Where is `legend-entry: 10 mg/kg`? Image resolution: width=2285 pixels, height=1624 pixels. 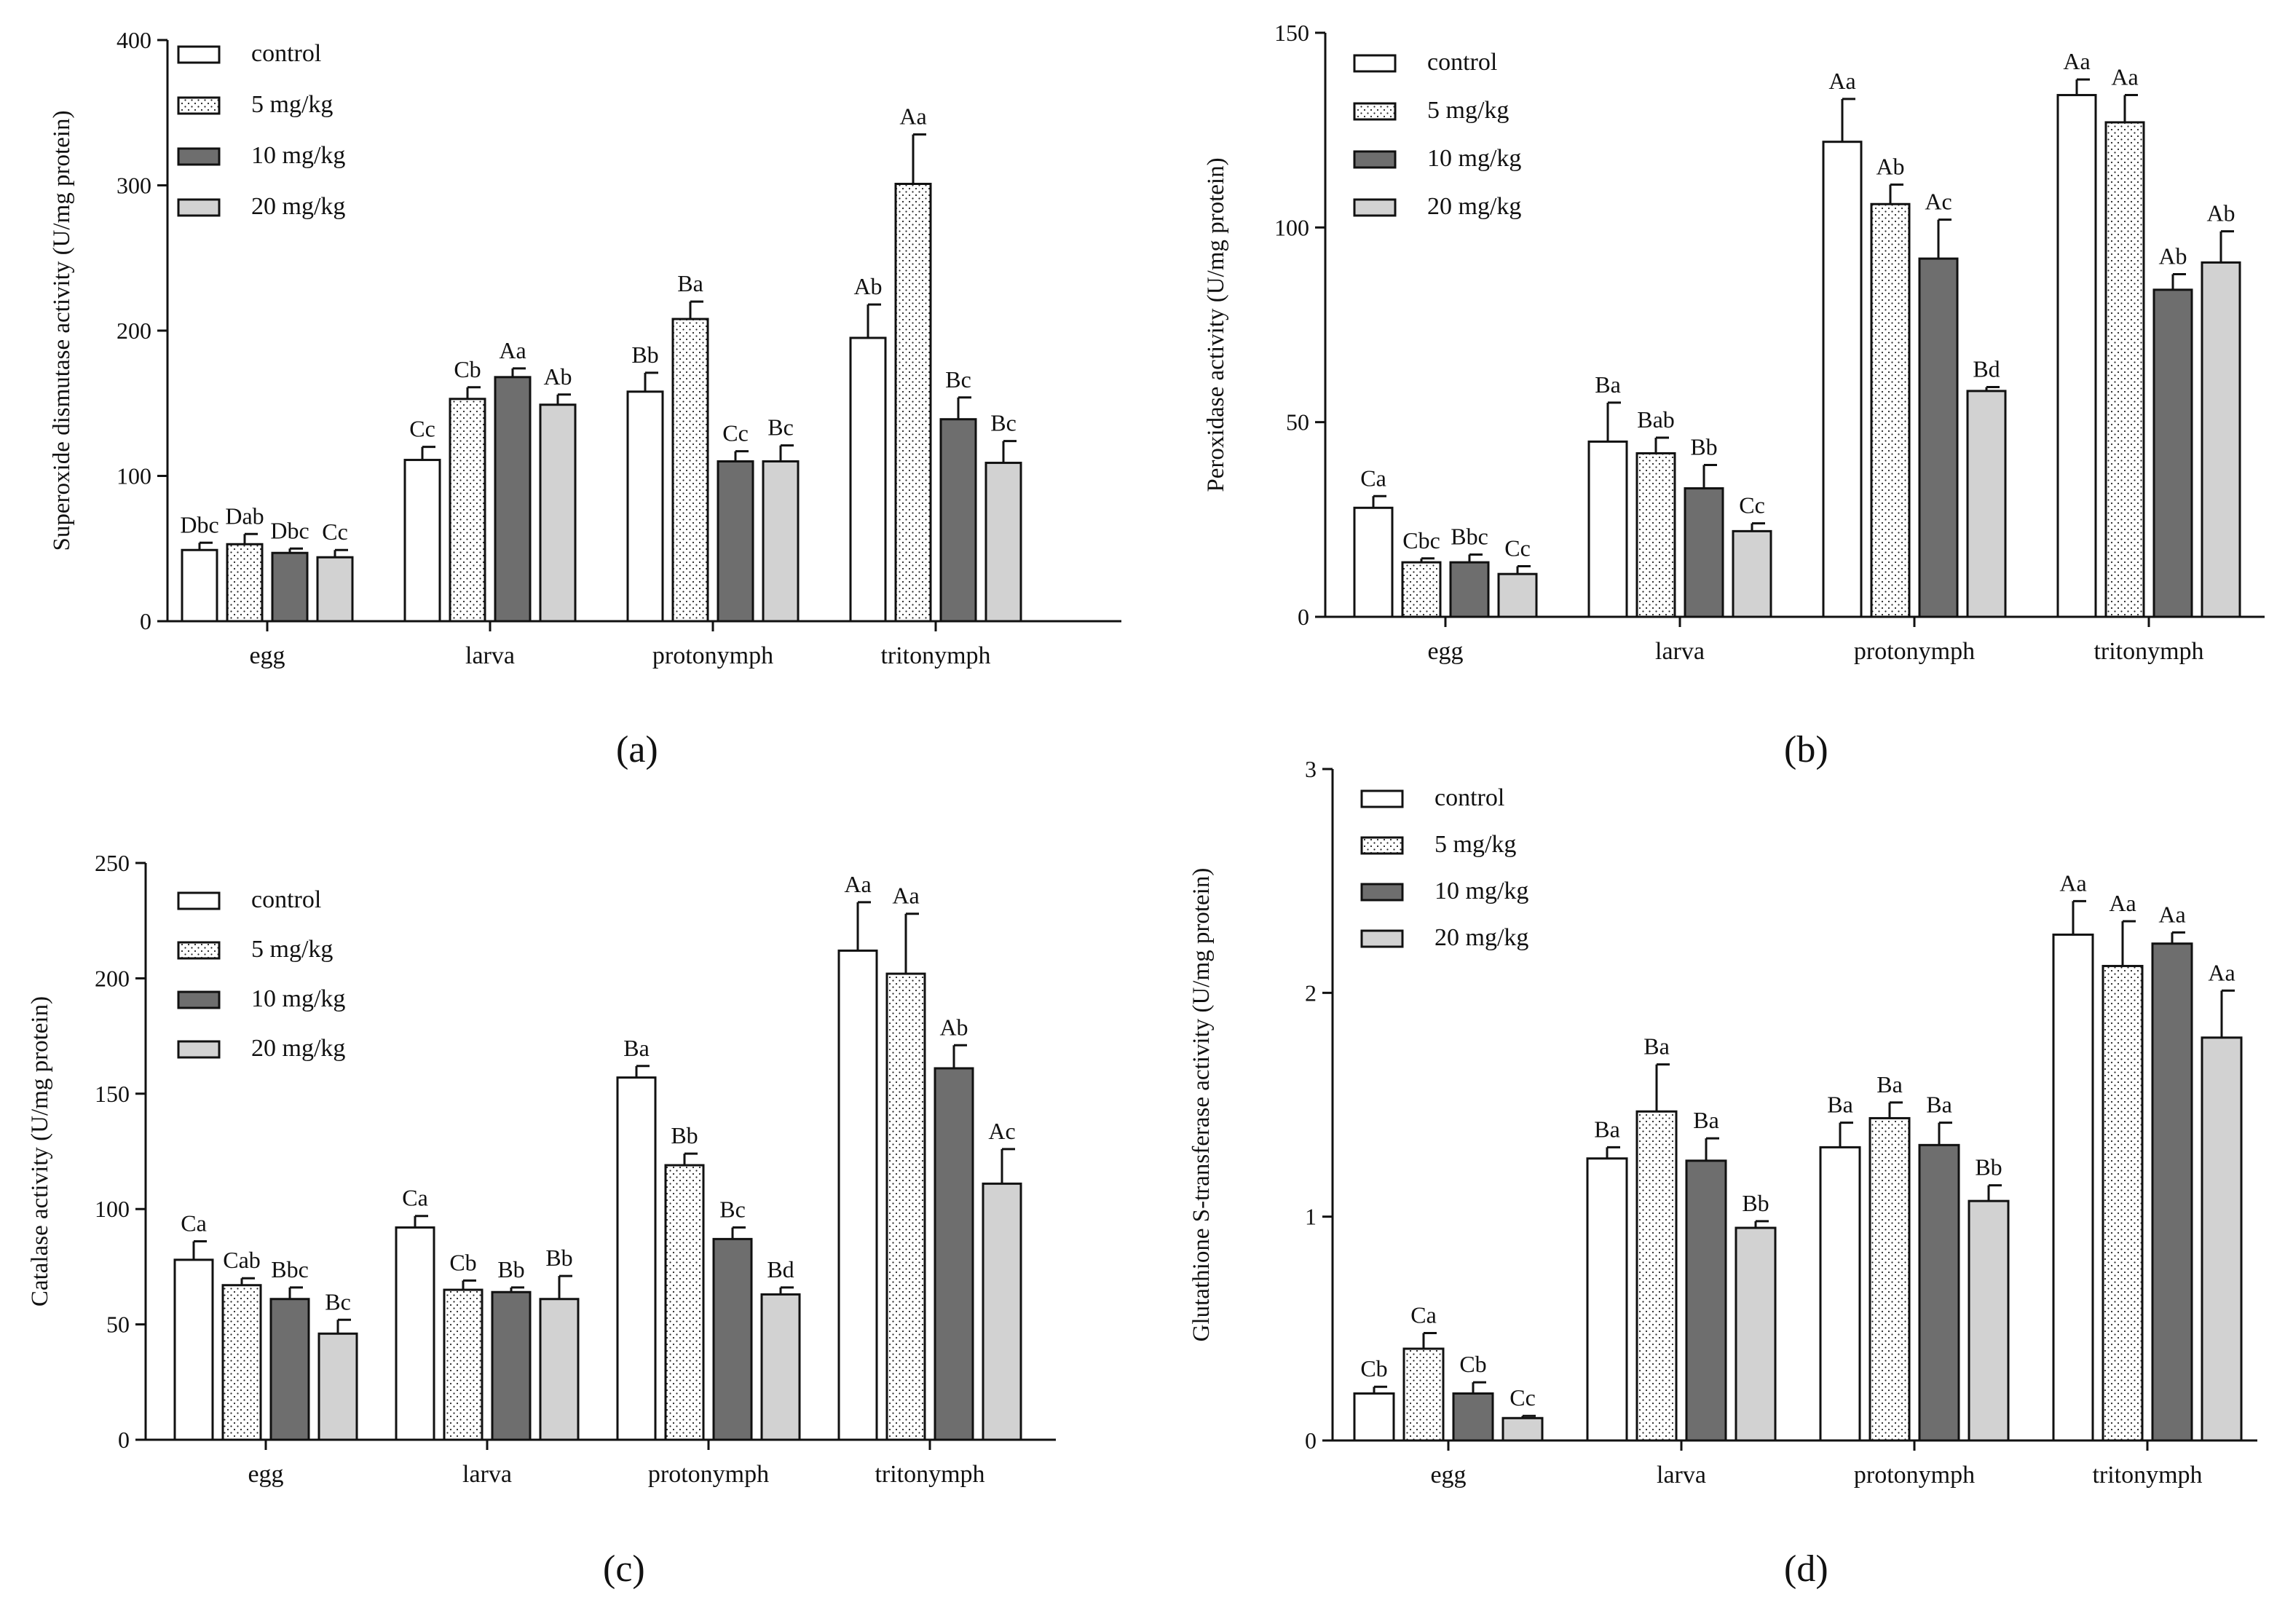
legend-entry: 10 mg/kg is located at coordinates (1481, 891).